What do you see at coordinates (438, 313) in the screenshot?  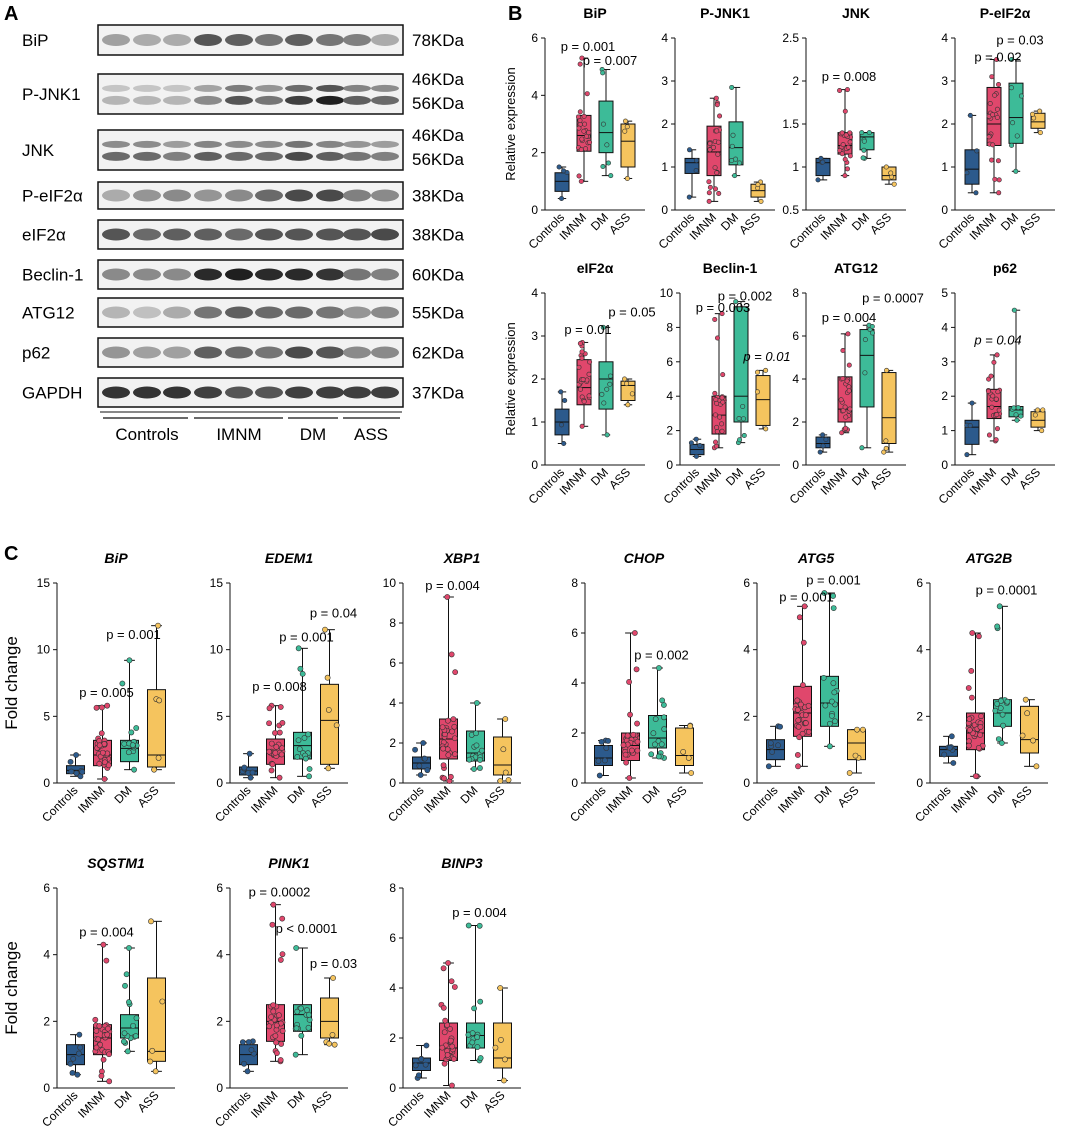 I see `blot-kda-label: 55KDa` at bounding box center [438, 313].